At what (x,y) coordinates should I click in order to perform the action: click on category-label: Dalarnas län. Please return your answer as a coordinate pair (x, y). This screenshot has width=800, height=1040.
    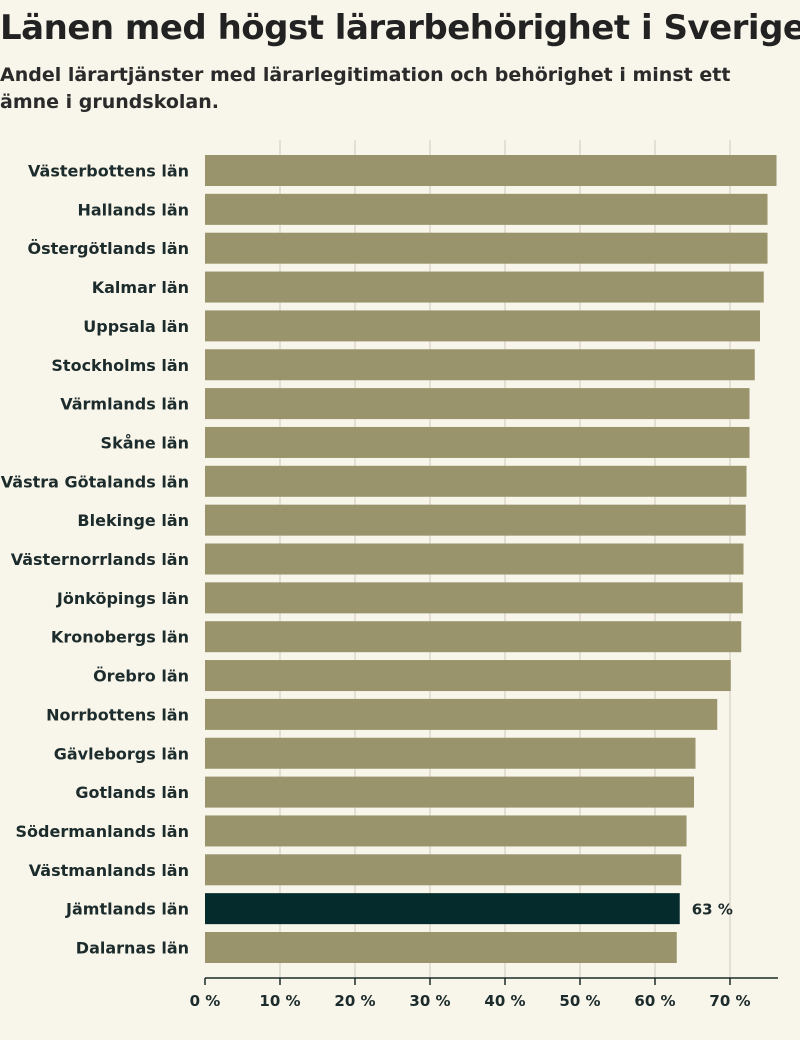
    Looking at the image, I should click on (132, 948).